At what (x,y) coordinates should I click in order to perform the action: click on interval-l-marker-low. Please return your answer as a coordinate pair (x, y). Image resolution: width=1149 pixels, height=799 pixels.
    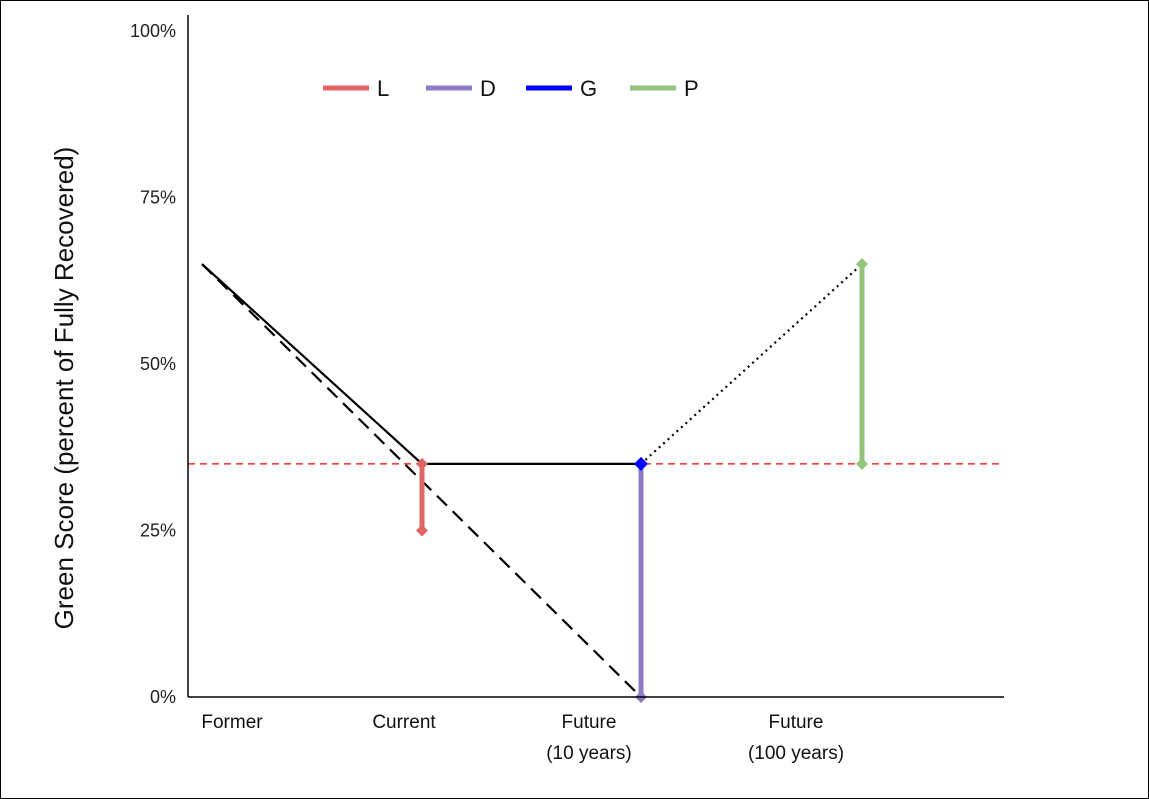
    Looking at the image, I should click on (422, 530).